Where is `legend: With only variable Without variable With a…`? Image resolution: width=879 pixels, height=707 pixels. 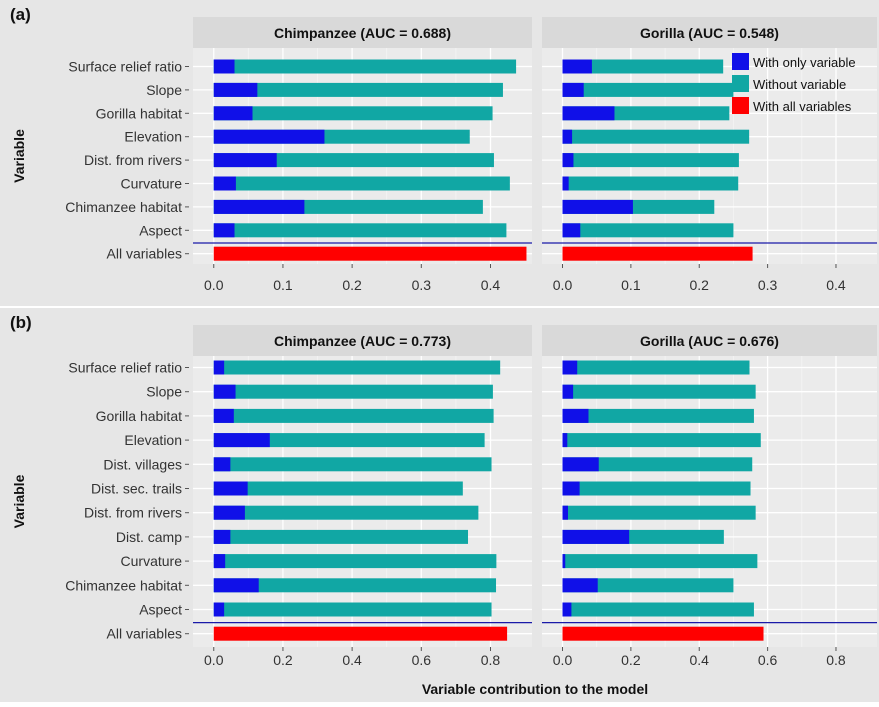
legend: With only variable Without variable With a… is located at coordinates (794, 83).